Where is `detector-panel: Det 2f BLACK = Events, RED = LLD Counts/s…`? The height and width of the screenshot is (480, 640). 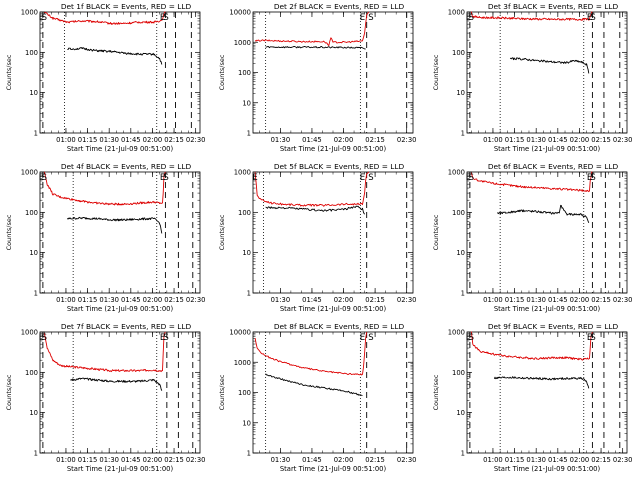 detector-panel: Det 2f BLACK = Events, RED = LLD Counts/s… is located at coordinates (317, 77).